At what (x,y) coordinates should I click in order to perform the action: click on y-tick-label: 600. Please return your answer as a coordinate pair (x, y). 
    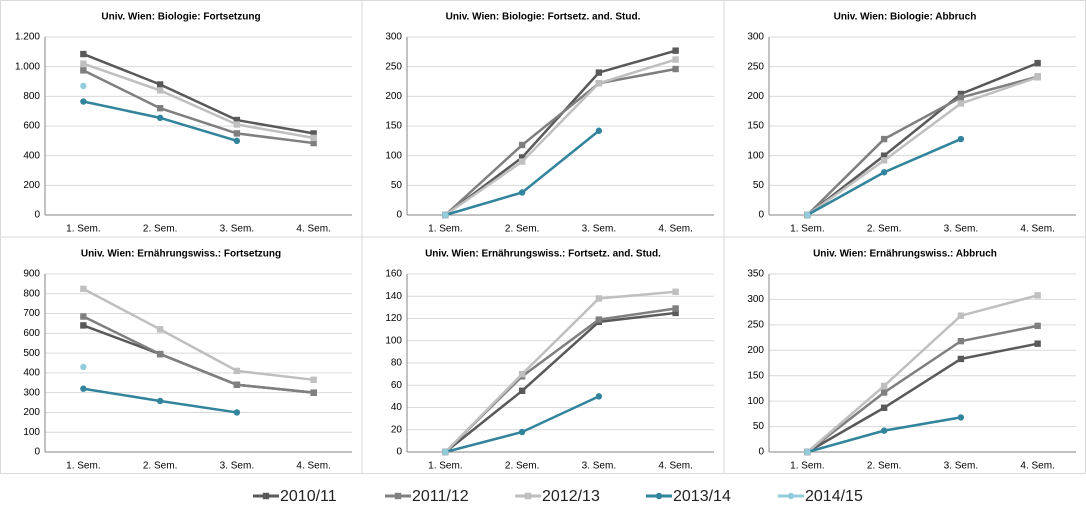
    Looking at the image, I should click on (31, 333).